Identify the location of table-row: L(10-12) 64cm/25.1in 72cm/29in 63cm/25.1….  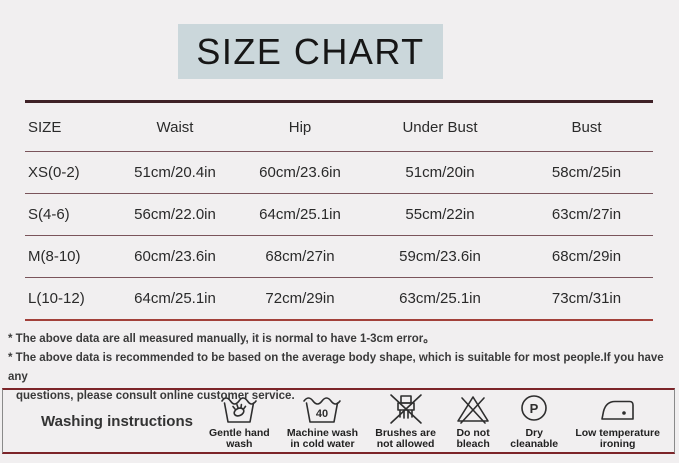
(339, 299).